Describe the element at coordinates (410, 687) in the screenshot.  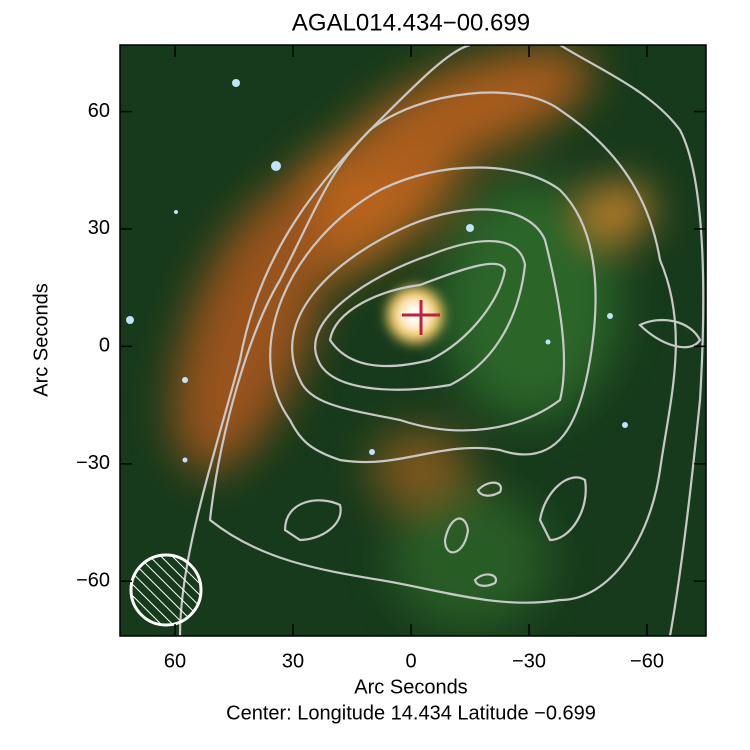
I see `x-axis-label: Arc Seconds` at that location.